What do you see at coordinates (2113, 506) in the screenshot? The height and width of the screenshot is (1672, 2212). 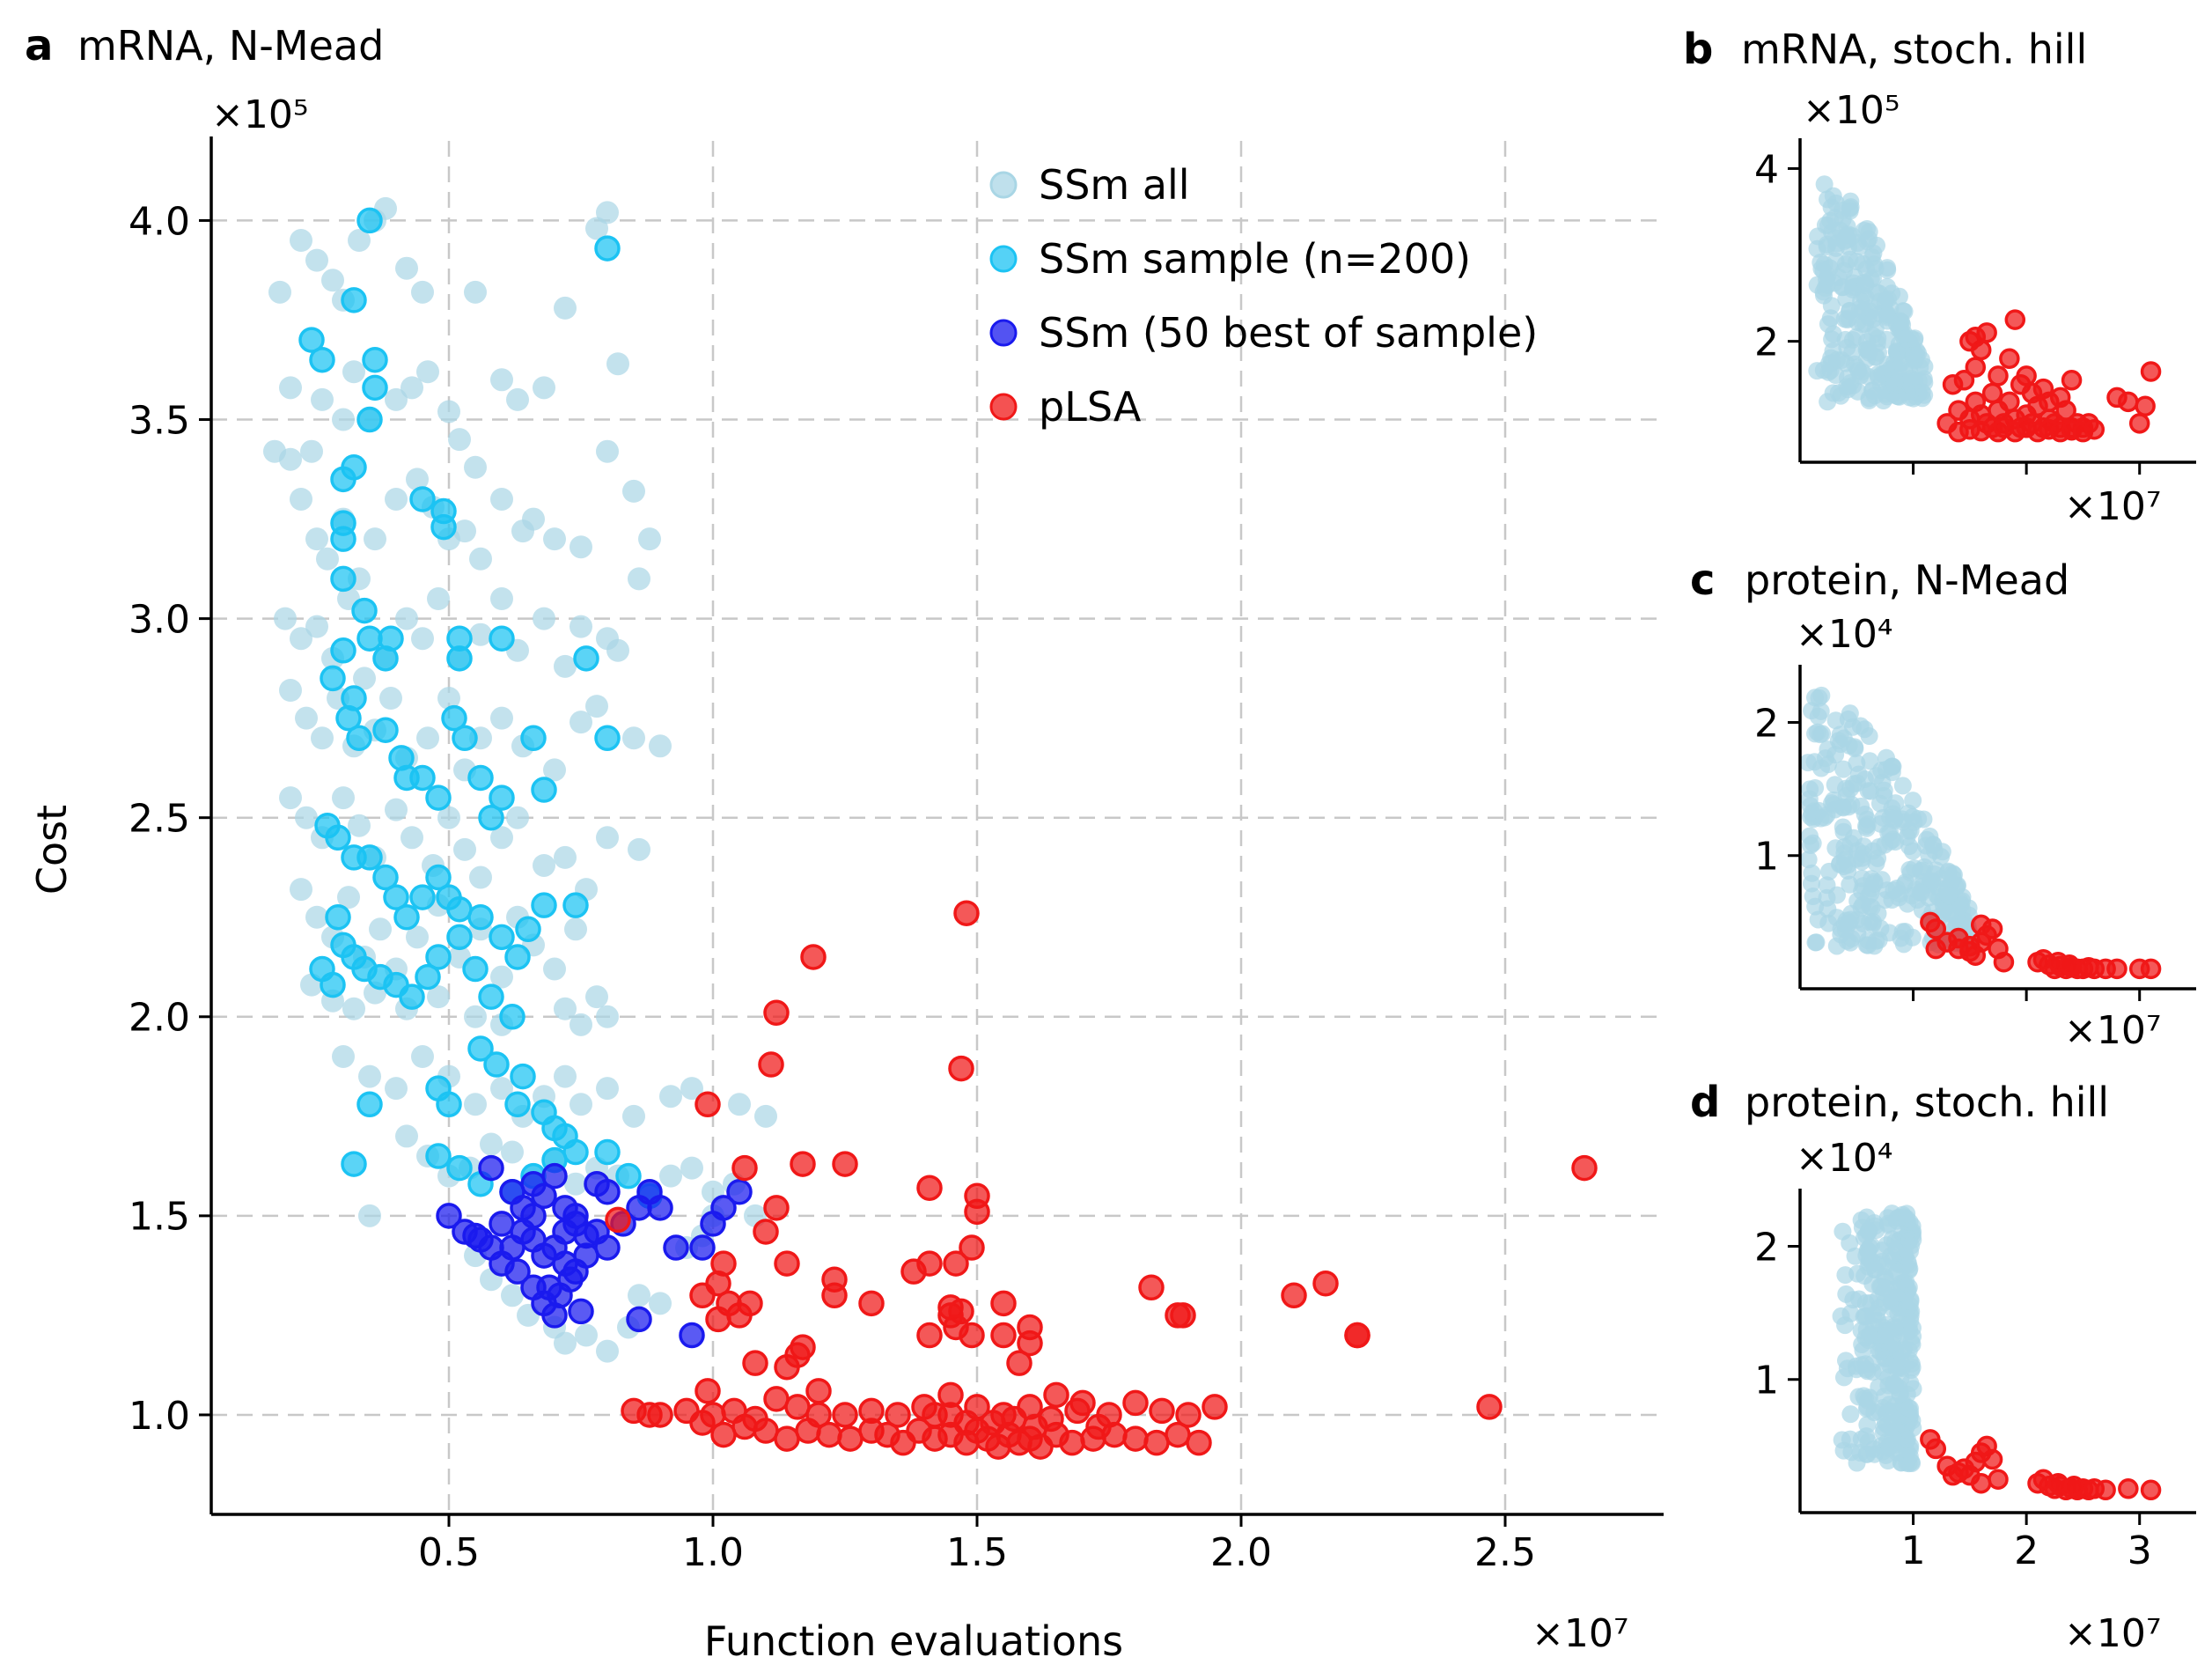 I see `panel-b-x-multiplier: ×10⁷` at bounding box center [2113, 506].